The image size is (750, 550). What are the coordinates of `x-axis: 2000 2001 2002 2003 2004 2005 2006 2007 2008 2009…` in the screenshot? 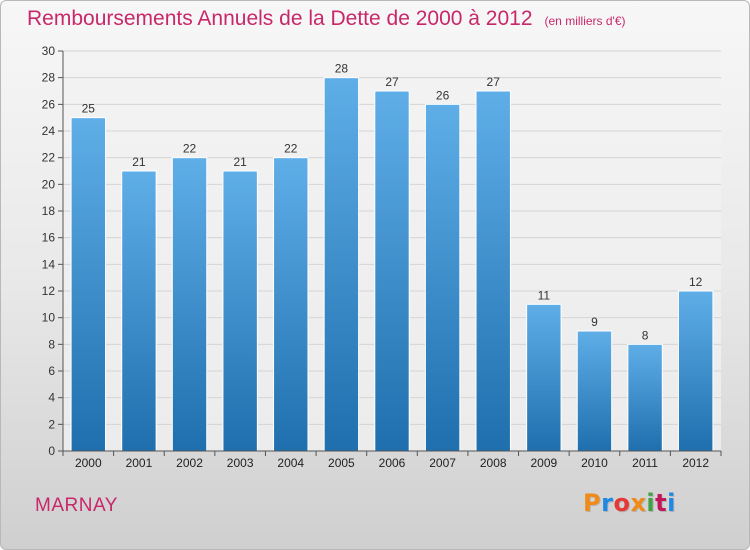 It's located at (392, 460).